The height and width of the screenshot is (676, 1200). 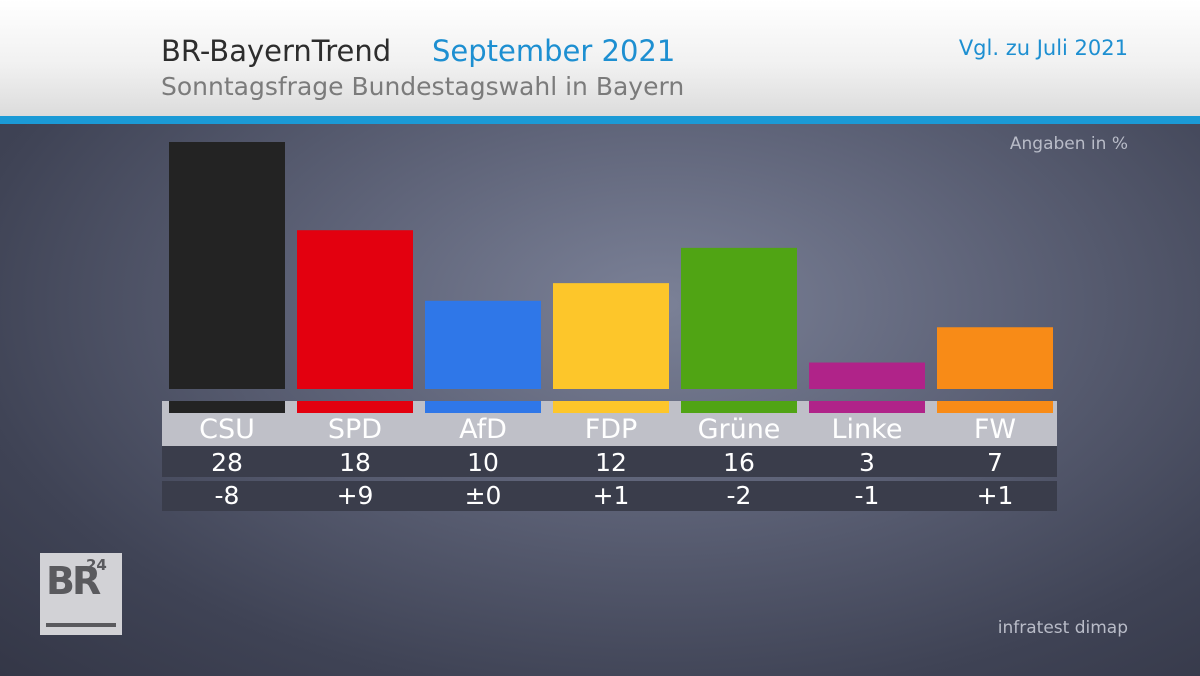 What do you see at coordinates (611, 336) in the screenshot?
I see `bar-fdp` at bounding box center [611, 336].